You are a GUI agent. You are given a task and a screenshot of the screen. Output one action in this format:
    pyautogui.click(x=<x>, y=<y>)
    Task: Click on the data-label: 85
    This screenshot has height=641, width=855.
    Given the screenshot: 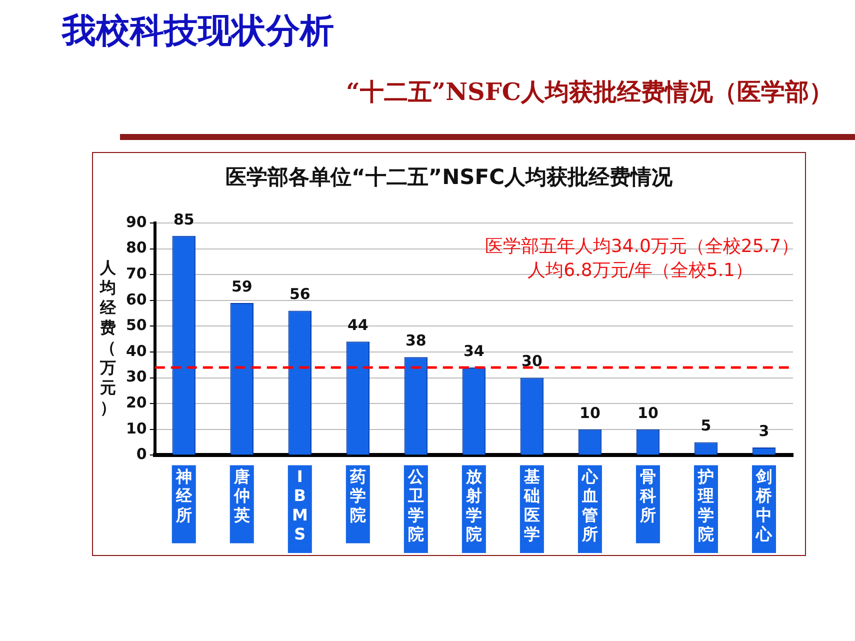 What is the action you would take?
    pyautogui.click(x=183, y=219)
    